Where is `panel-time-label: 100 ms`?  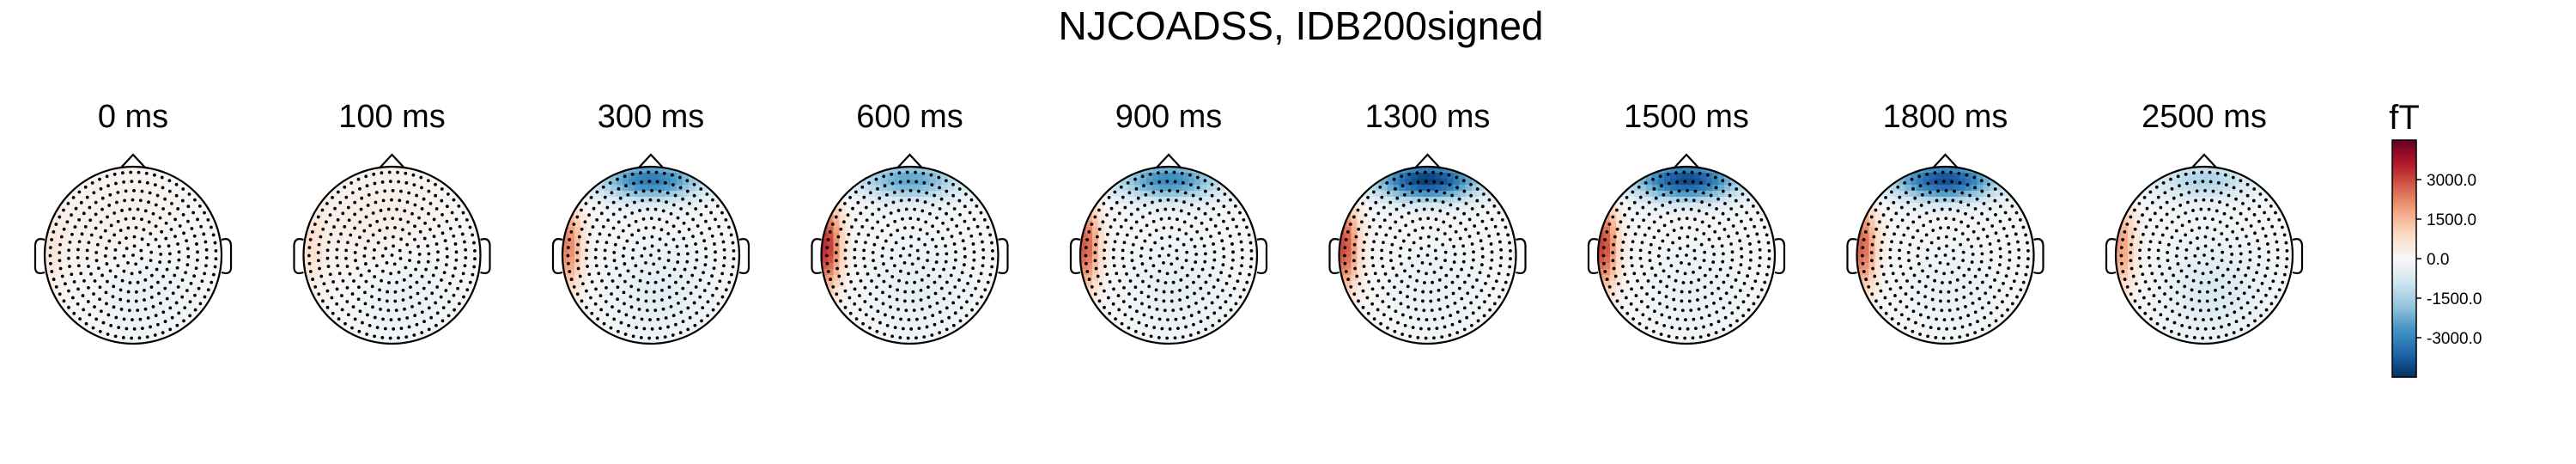
panel-time-label: 100 ms is located at coordinates (392, 117).